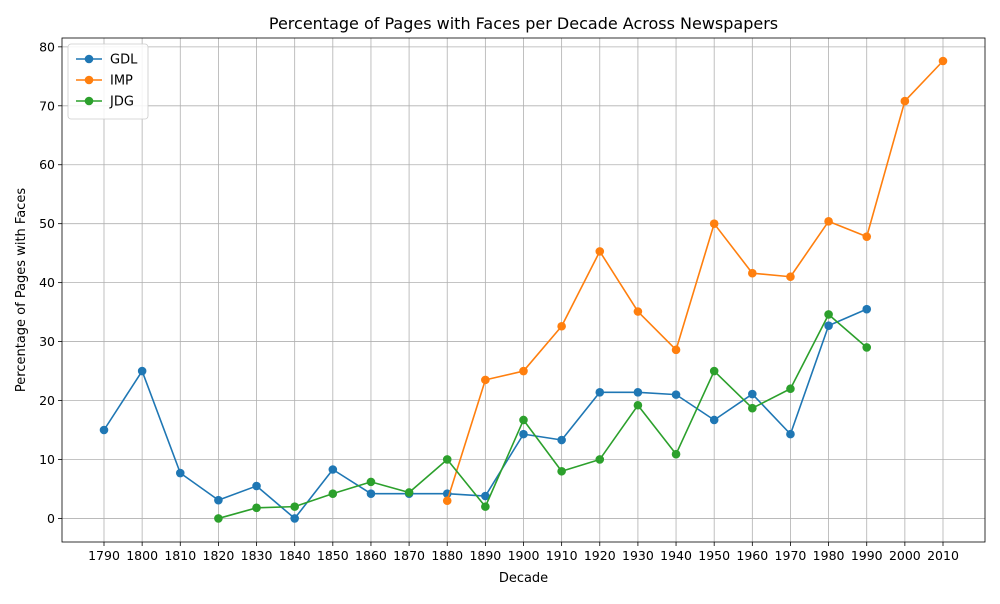 This screenshot has height=604, width=1000. I want to click on legend-label: JDG, so click(121, 102).